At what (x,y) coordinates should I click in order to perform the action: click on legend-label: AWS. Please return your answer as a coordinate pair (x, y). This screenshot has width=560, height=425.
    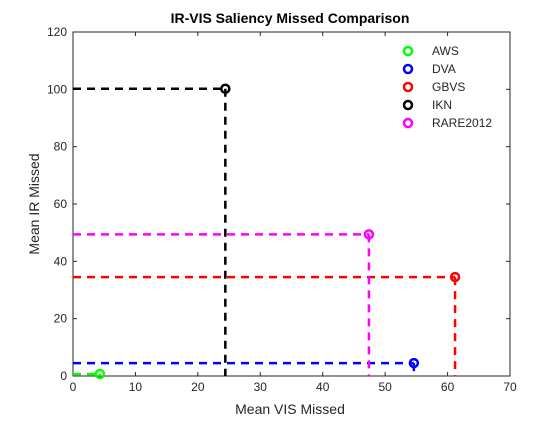
    Looking at the image, I should click on (445, 51).